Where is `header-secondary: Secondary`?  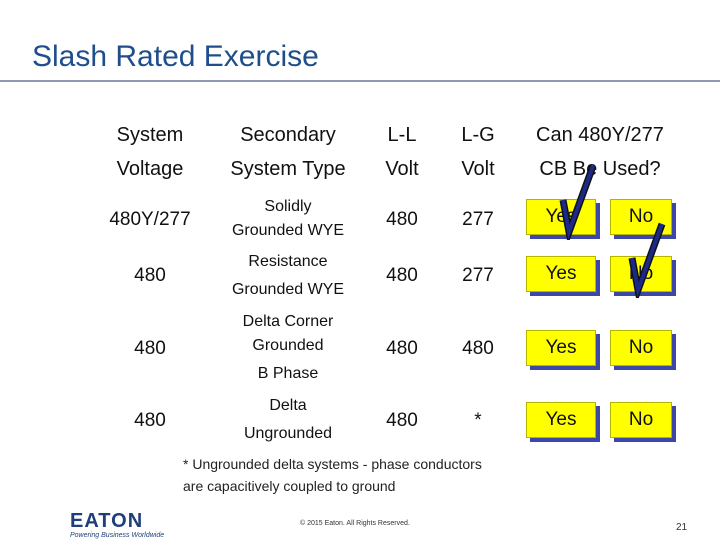
header-secondary: Secondary is located at coordinates (288, 135).